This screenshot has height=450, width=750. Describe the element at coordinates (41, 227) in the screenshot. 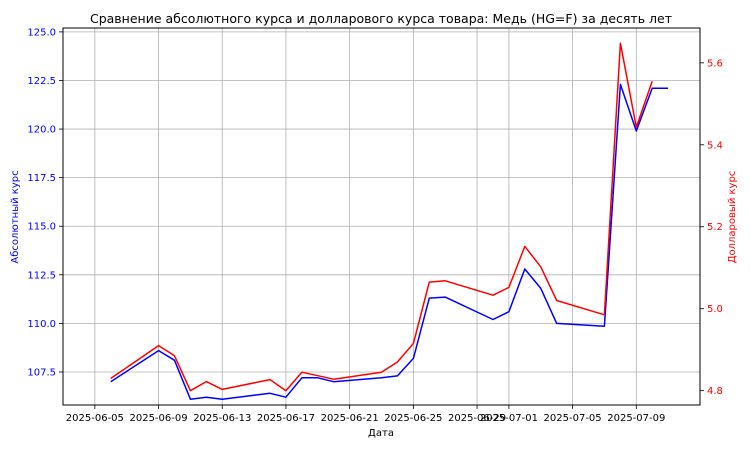

I see `y-left-tick-label: 115.0` at that location.